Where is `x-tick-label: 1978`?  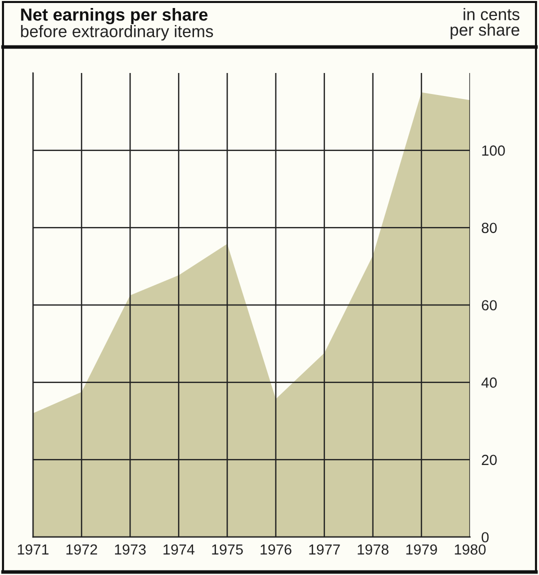 x-tick-label: 1978 is located at coordinates (373, 549).